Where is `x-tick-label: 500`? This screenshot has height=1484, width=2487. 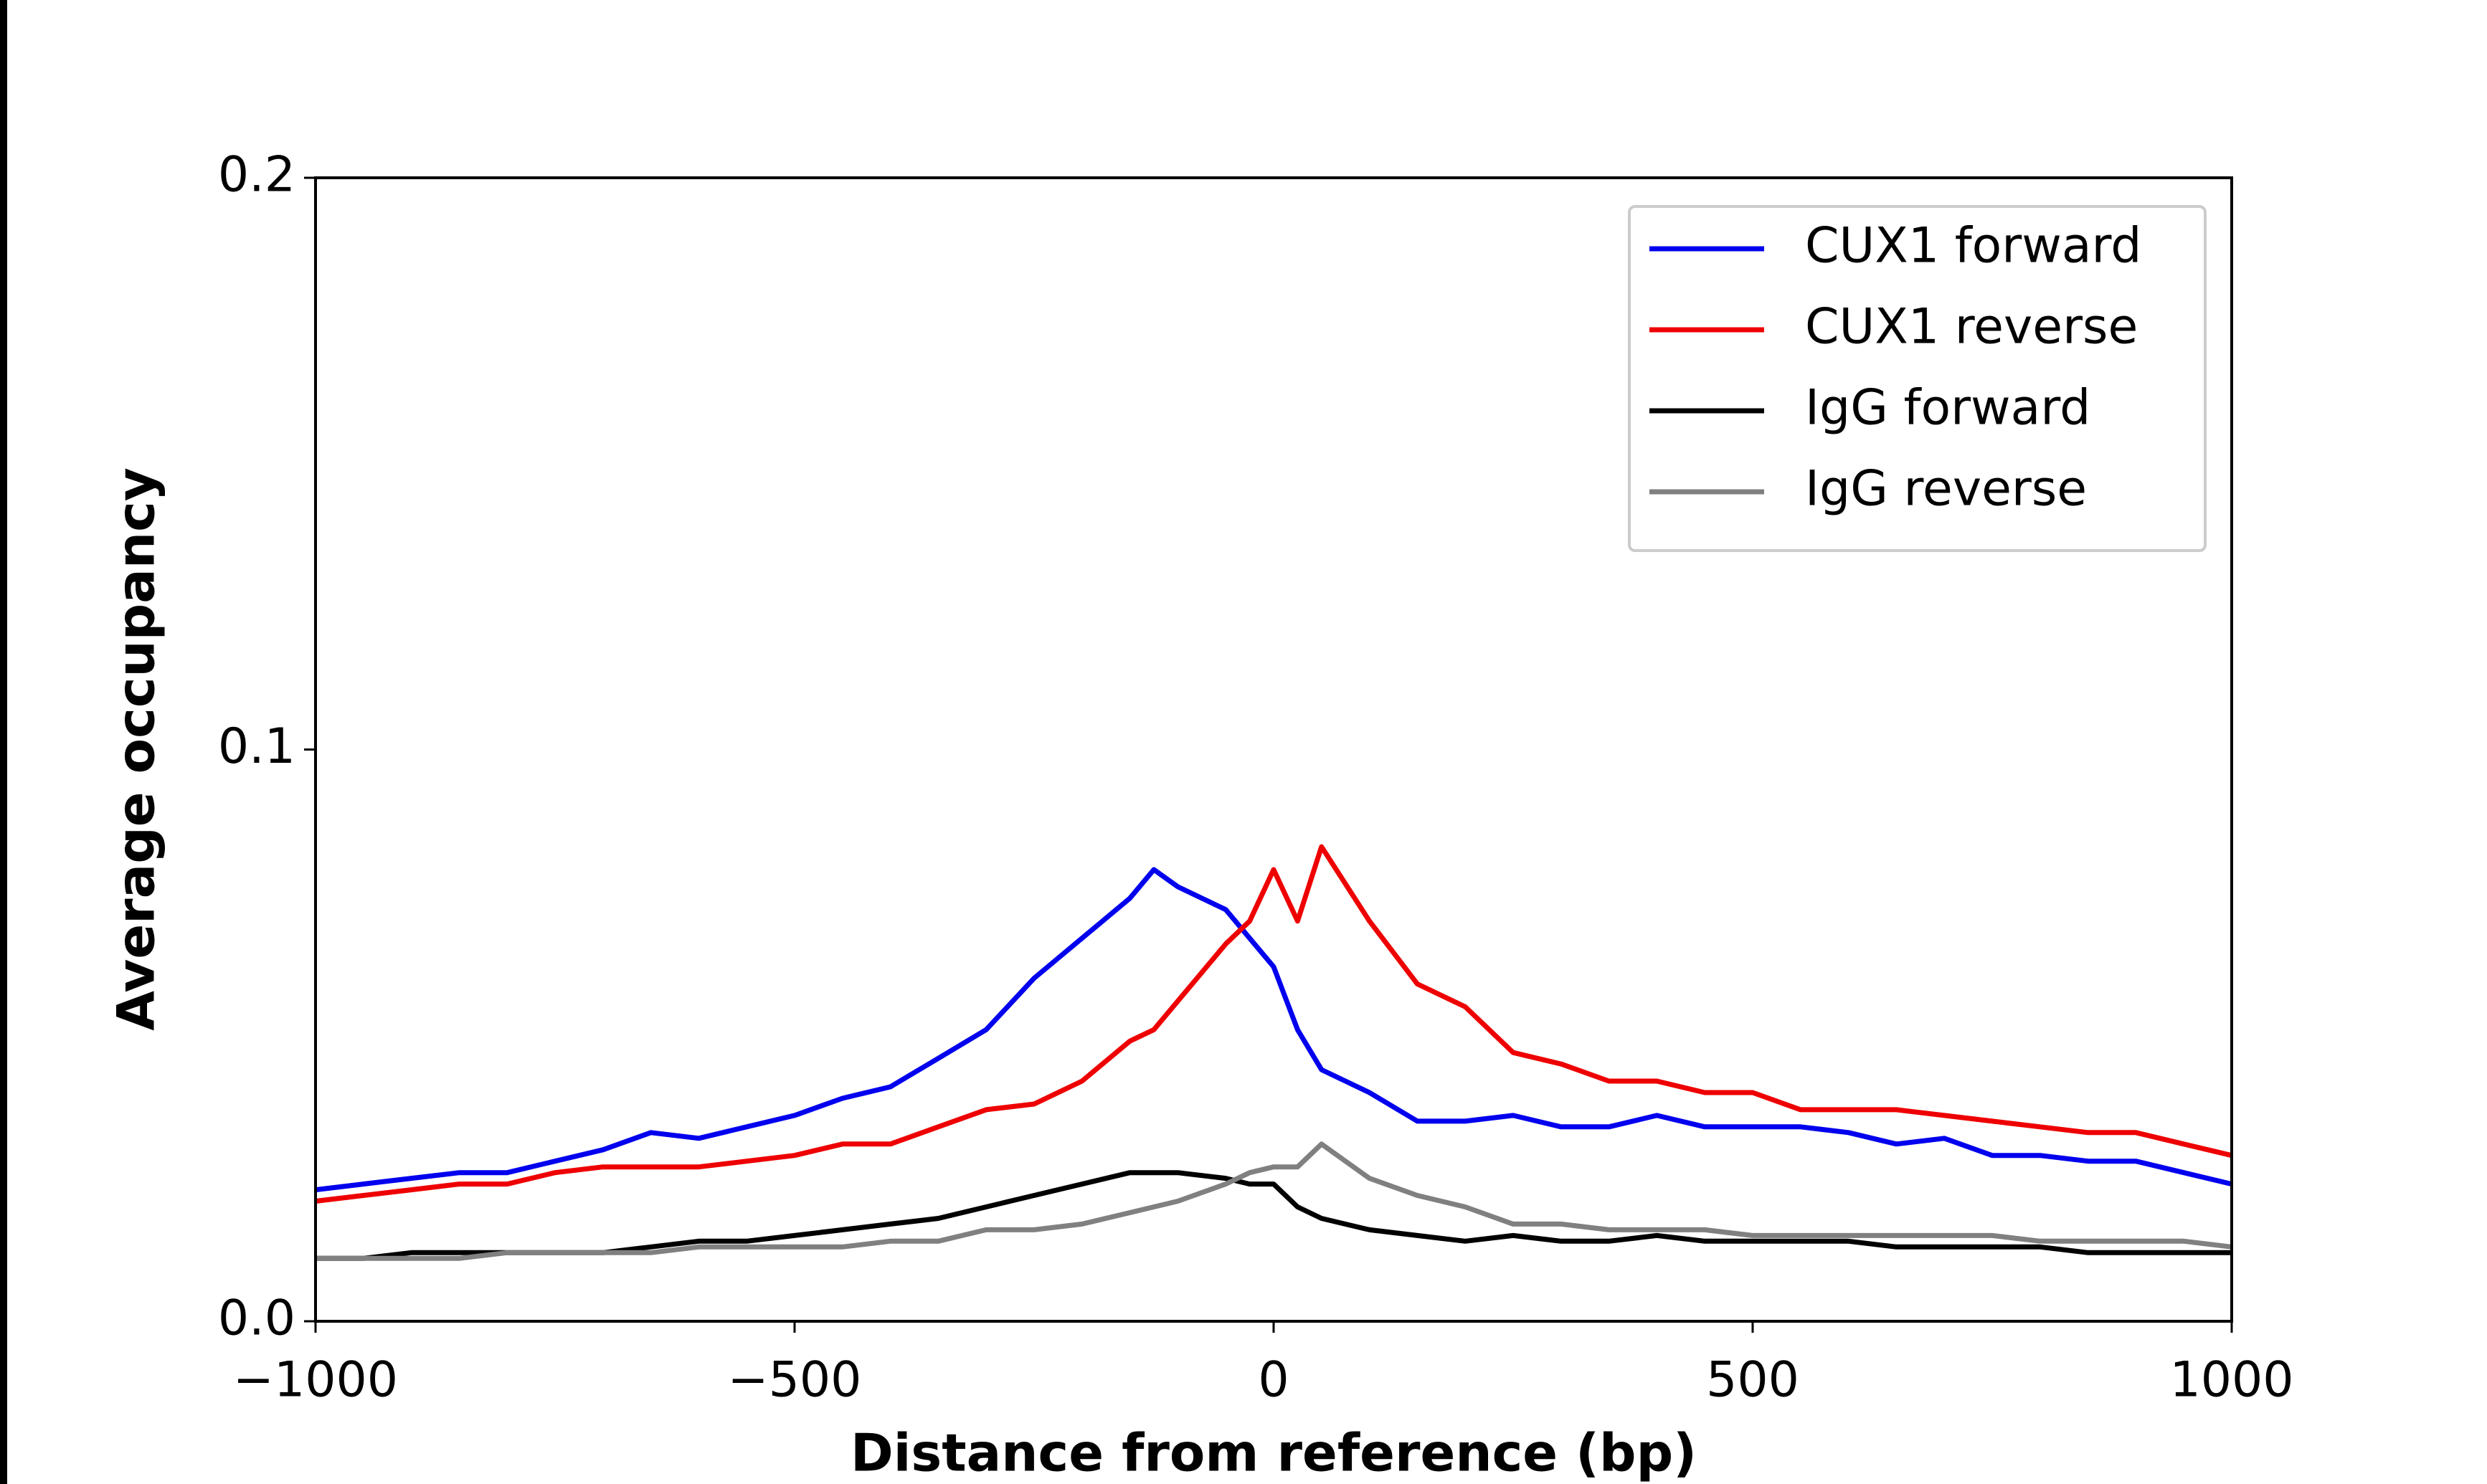
x-tick-label: 500 is located at coordinates (1753, 1381).